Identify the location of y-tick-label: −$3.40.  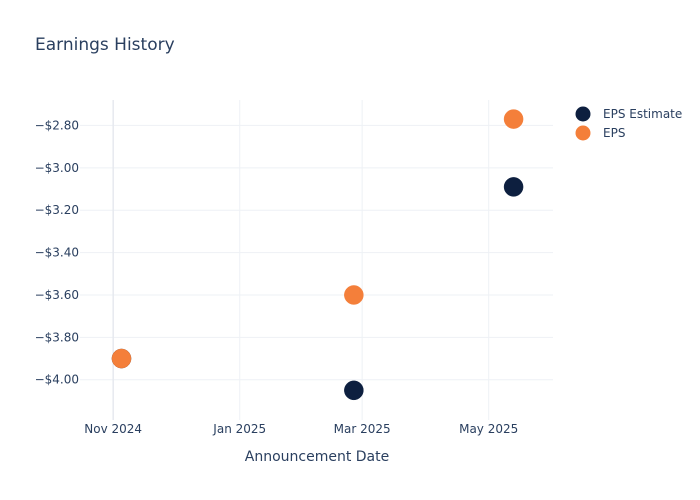
(57, 253).